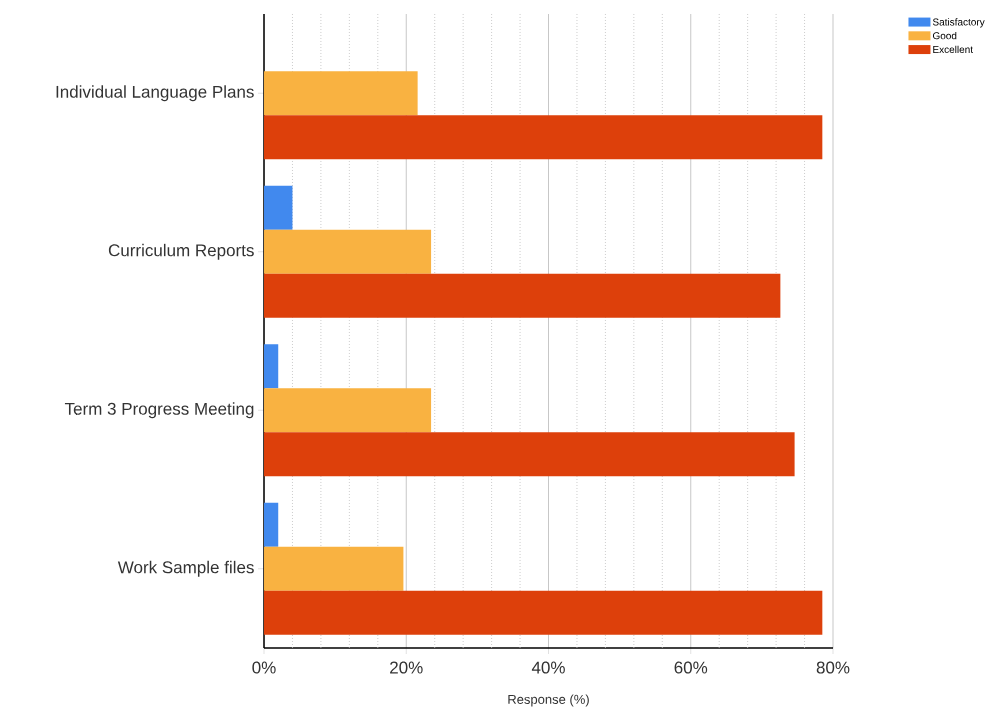 The image size is (1003, 718). I want to click on legend-label: Good, so click(944, 35).